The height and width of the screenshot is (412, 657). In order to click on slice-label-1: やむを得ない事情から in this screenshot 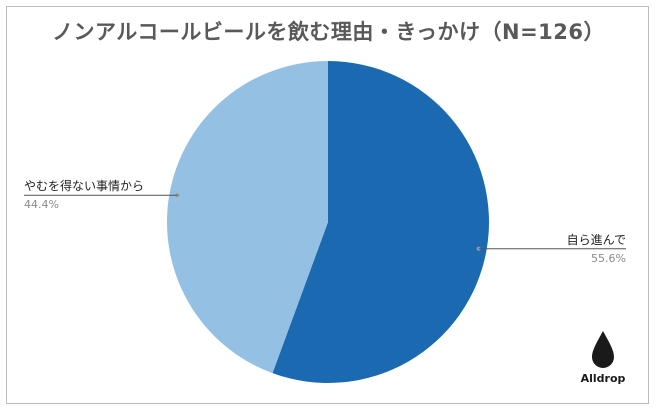, I will do `click(84, 185)`.